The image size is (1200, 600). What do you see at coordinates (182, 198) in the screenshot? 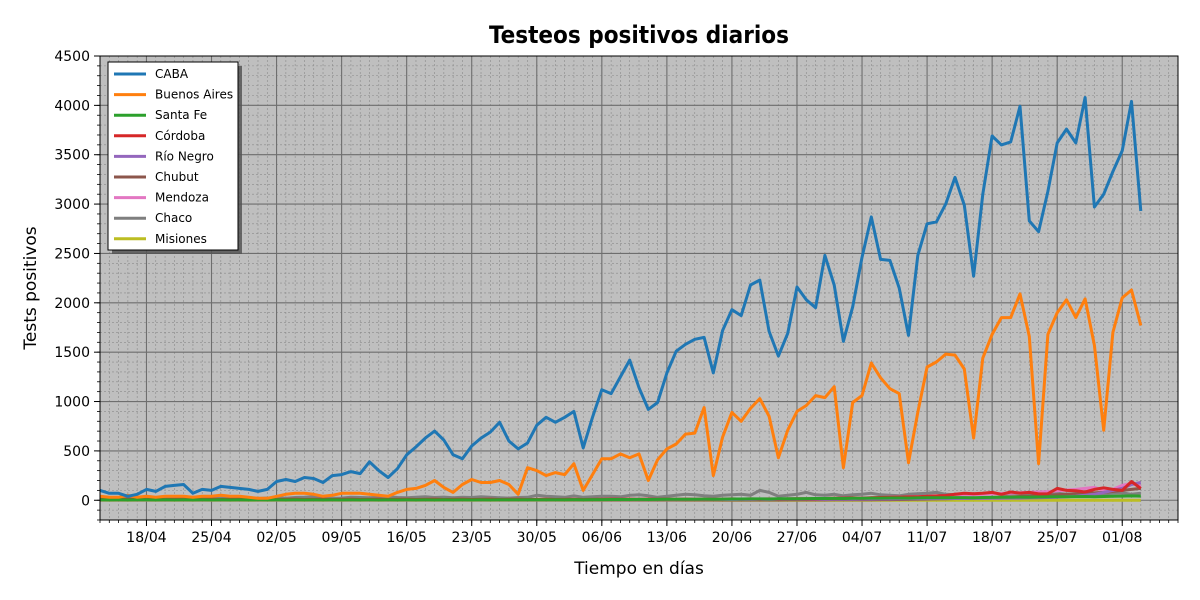
I see `legend-label: Mendoza` at bounding box center [182, 198].